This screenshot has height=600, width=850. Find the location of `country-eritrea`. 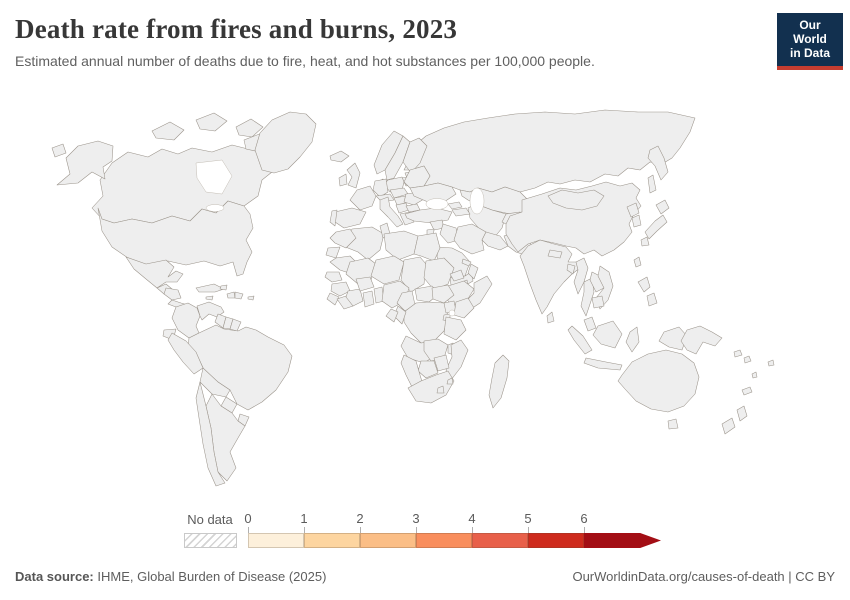

country-eritrea is located at coordinates (457, 275).